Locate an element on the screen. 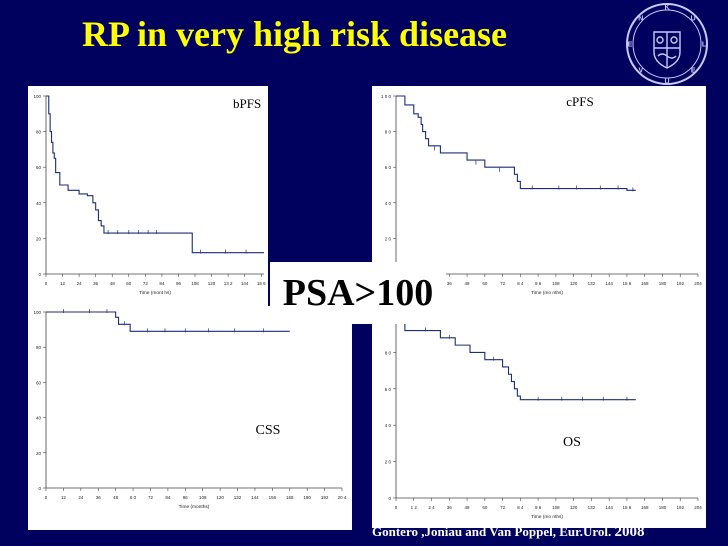  bpfs-y-tick-label: 20 is located at coordinates (39, 238).